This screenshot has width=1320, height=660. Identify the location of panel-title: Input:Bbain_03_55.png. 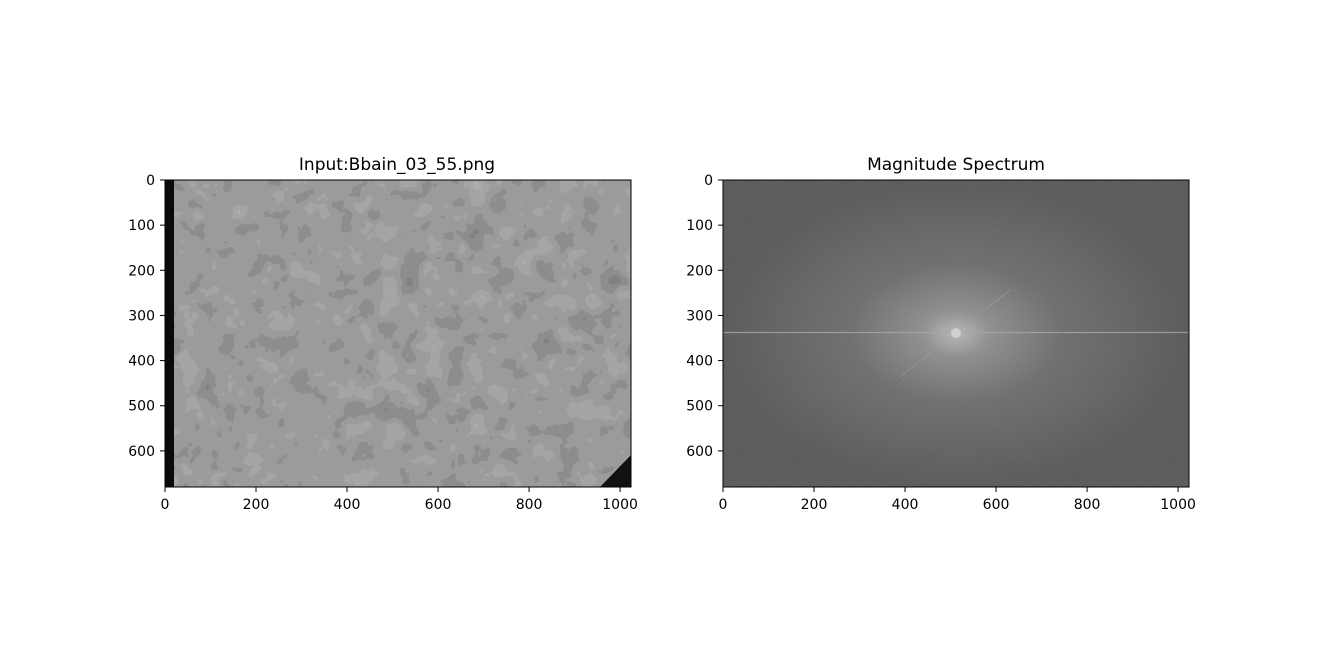
(397, 165).